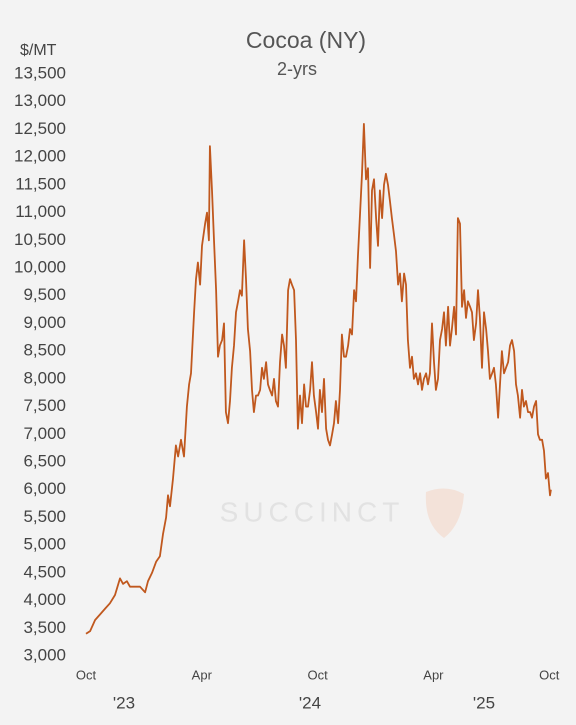 The width and height of the screenshot is (576, 725). What do you see at coordinates (44, 571) in the screenshot?
I see `y-tick-label: 4,500` at bounding box center [44, 571].